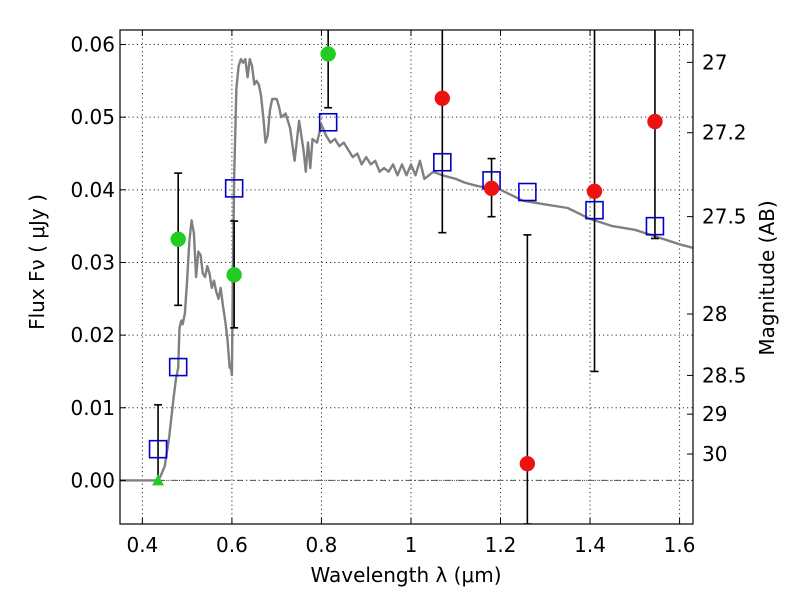 The width and height of the screenshot is (800, 600). I want to click on x-tick-label: 1.4, so click(590, 545).